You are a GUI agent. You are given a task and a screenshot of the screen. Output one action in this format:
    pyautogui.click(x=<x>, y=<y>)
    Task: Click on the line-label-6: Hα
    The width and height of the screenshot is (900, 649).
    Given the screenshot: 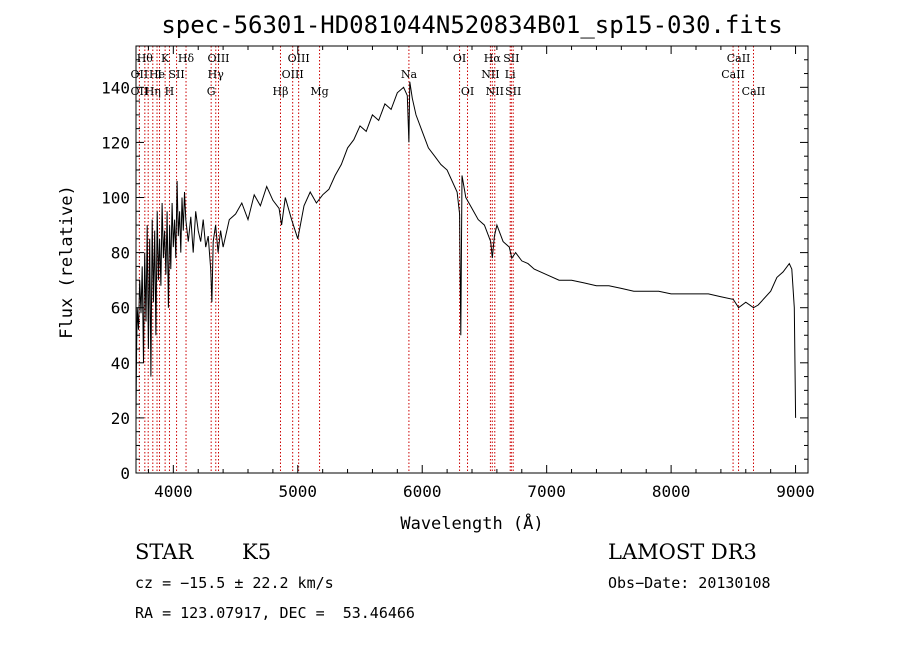 What is the action you would take?
    pyautogui.click(x=493, y=58)
    